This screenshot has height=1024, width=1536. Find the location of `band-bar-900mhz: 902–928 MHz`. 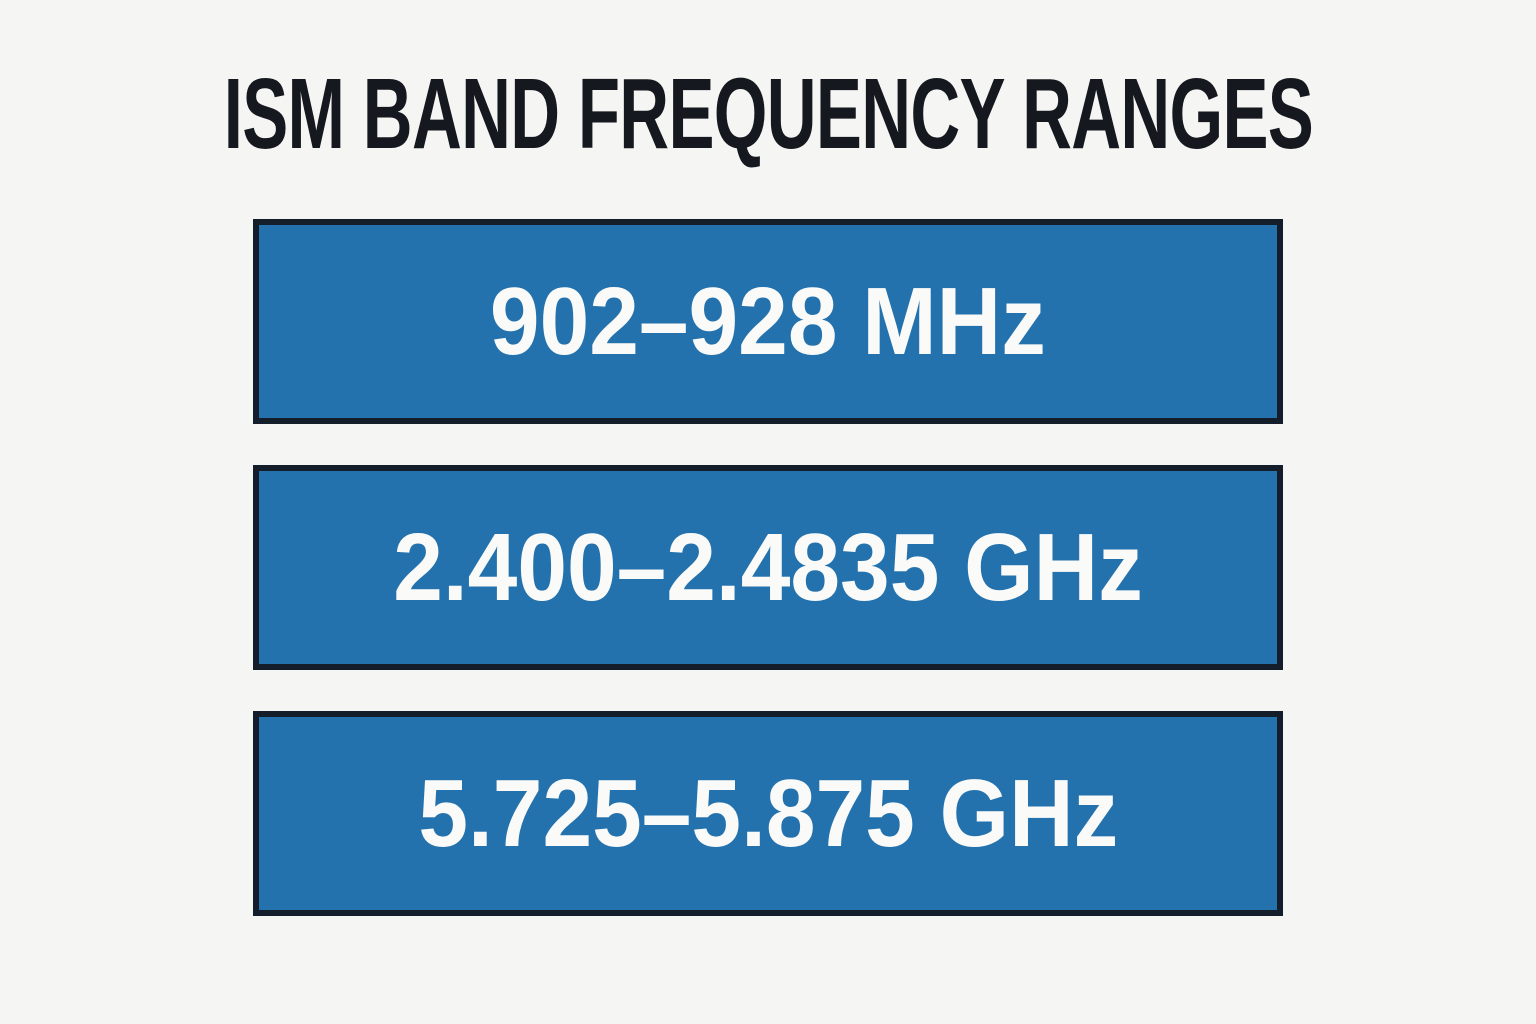

band-bar-900mhz: 902–928 MHz is located at coordinates (768, 321).